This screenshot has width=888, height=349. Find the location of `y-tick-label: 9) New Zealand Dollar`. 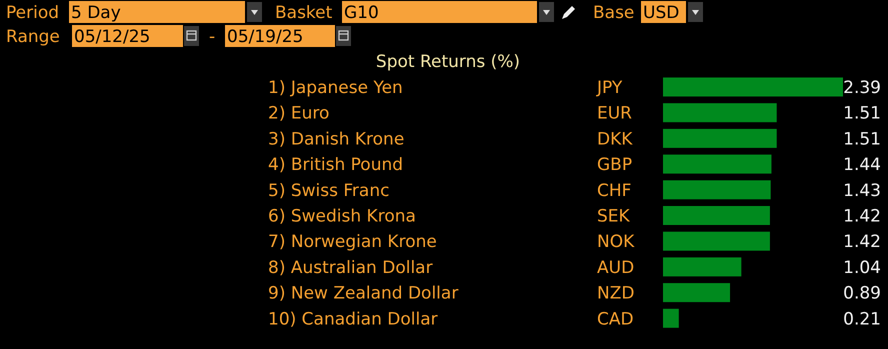

y-tick-label: 9) New Zealand Dollar is located at coordinates (363, 294).